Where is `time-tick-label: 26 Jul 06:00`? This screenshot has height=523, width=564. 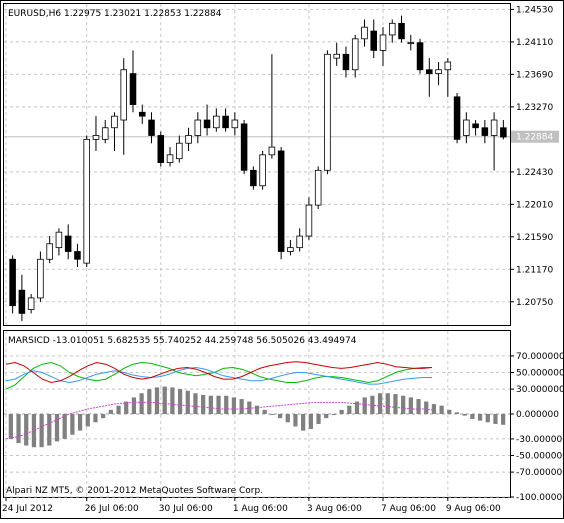
time-tick-label: 26 Jul 06:00 is located at coordinates (112, 509).